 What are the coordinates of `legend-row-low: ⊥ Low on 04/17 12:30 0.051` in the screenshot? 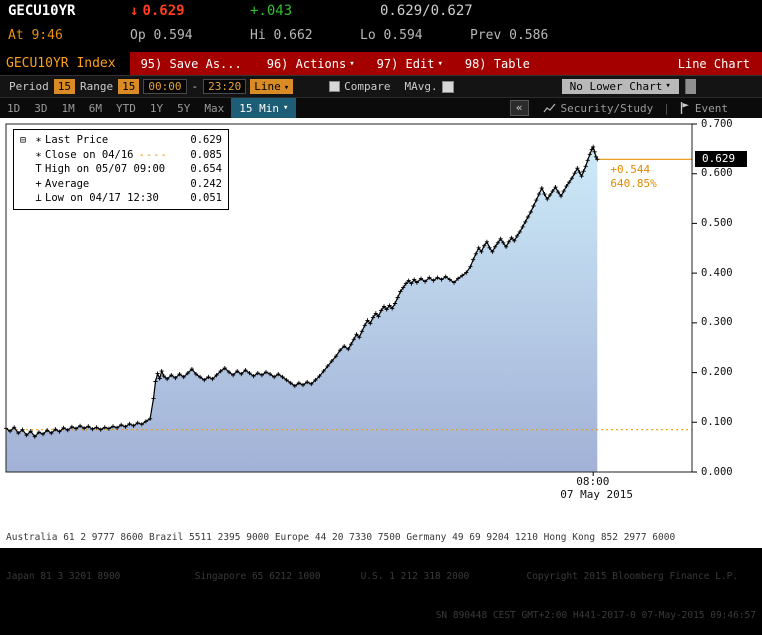 It's located at (121, 198).